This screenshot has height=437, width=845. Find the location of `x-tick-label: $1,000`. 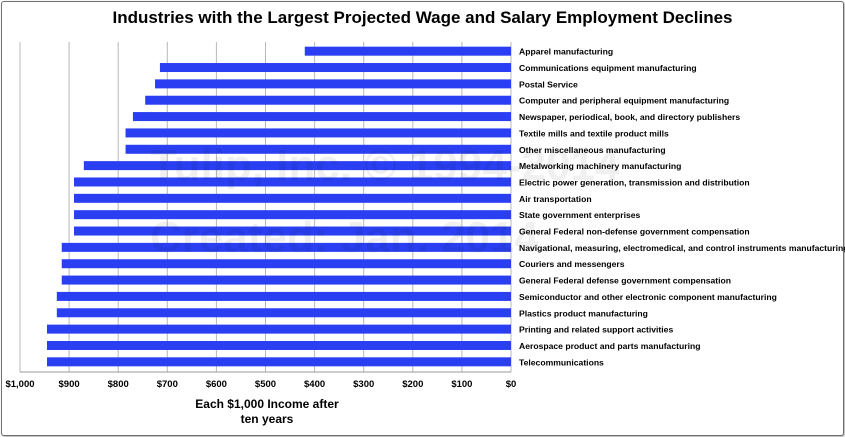

x-tick-label: $1,000 is located at coordinates (19, 384).